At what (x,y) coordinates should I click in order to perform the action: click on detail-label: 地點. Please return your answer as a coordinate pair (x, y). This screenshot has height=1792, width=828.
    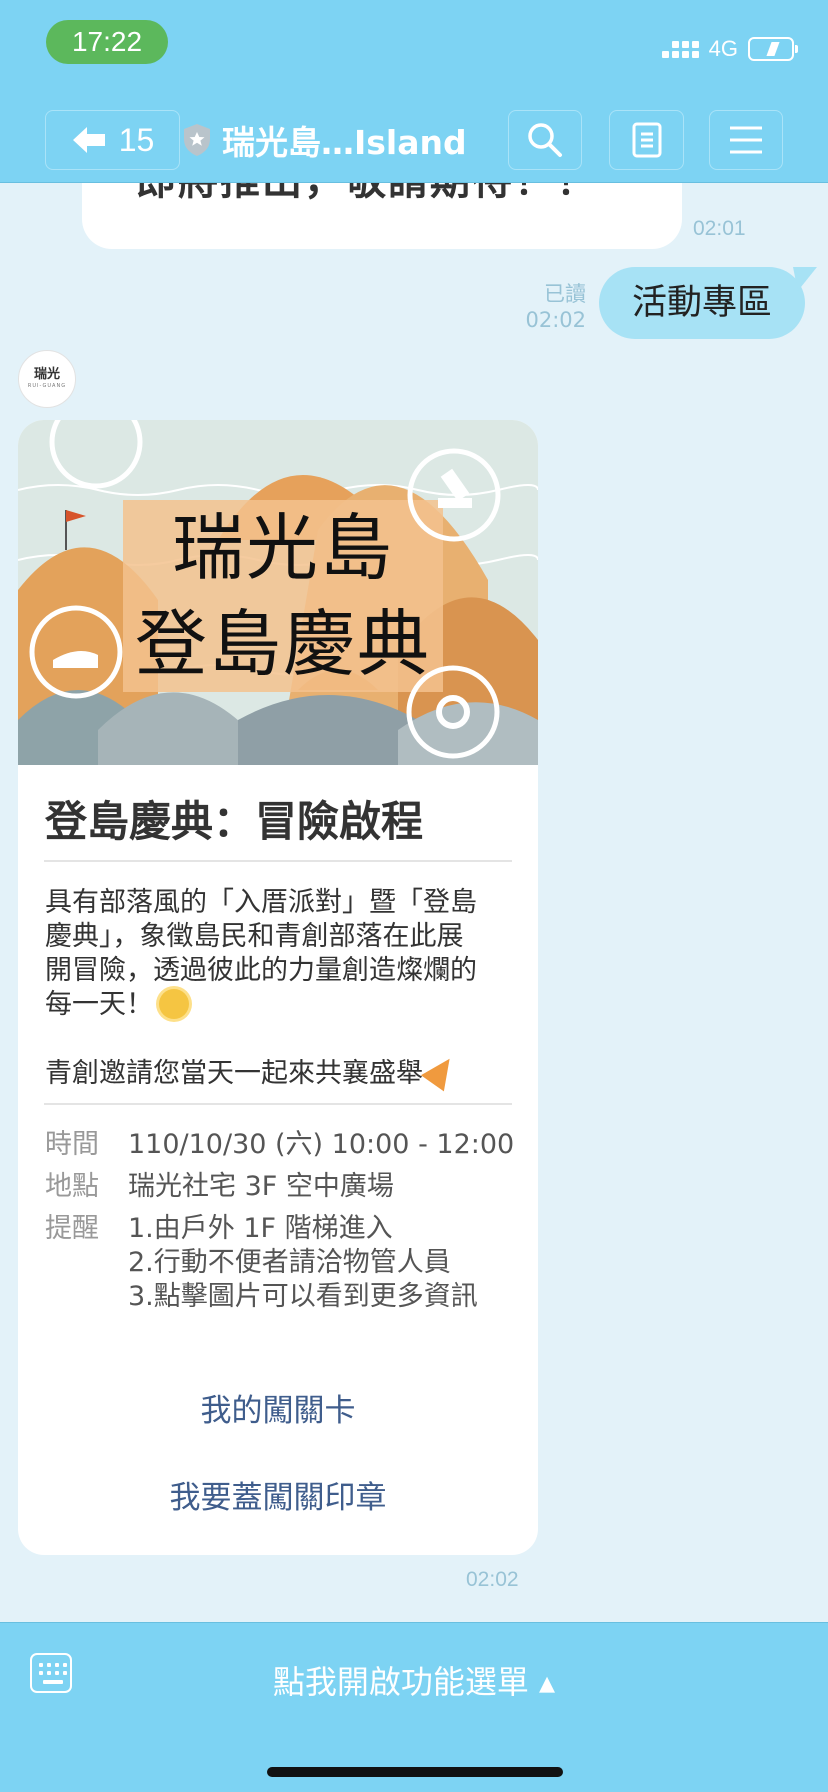
    Looking at the image, I should click on (72, 1186).